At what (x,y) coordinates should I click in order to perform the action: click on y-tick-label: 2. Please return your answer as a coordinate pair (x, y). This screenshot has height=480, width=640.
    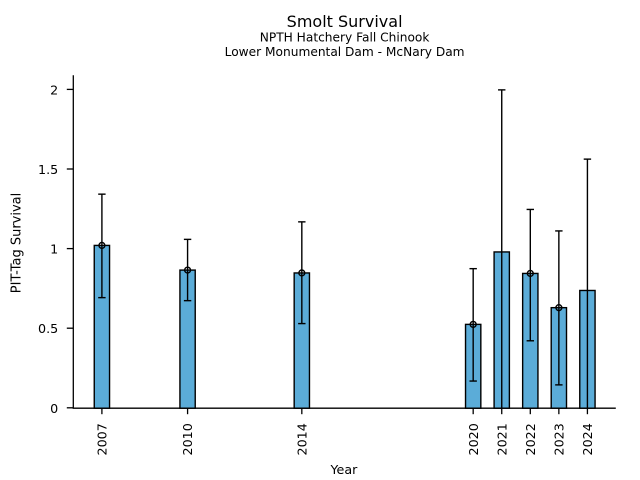
    Looking at the image, I should click on (54, 89).